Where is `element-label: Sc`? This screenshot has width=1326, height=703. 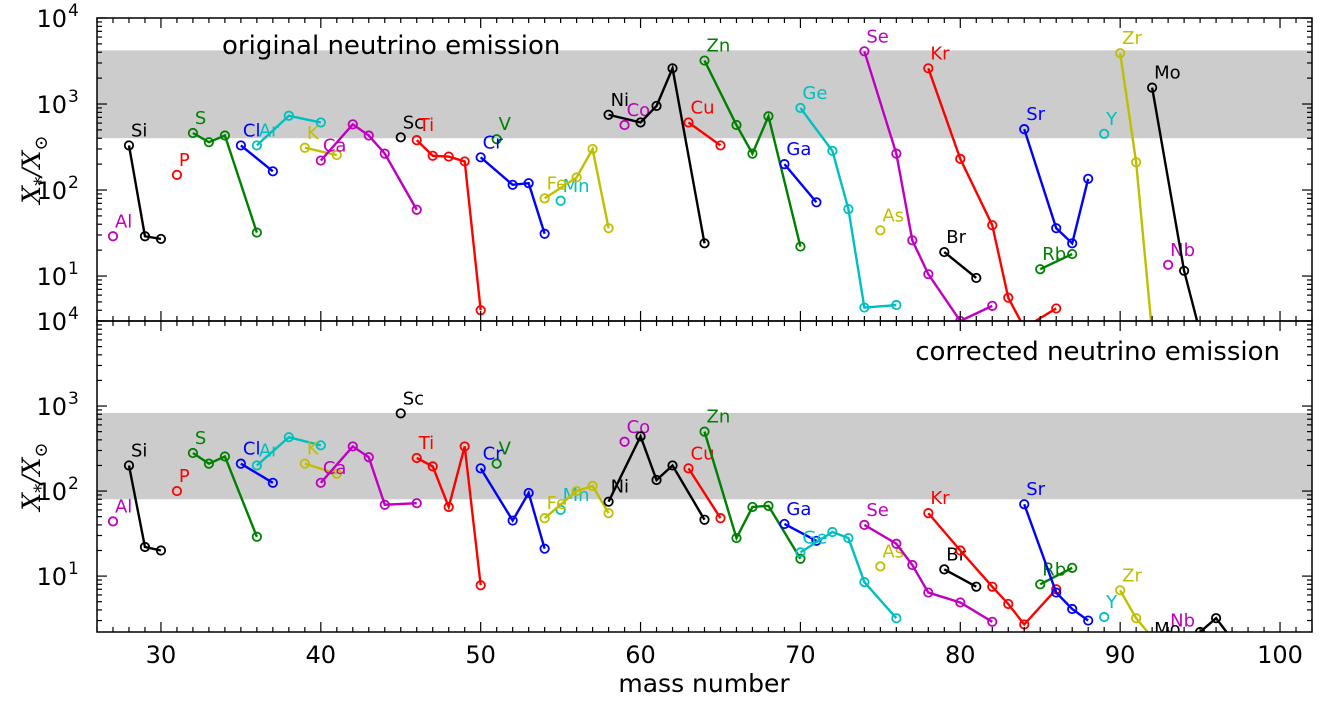 element-label: Sc is located at coordinates (413, 122).